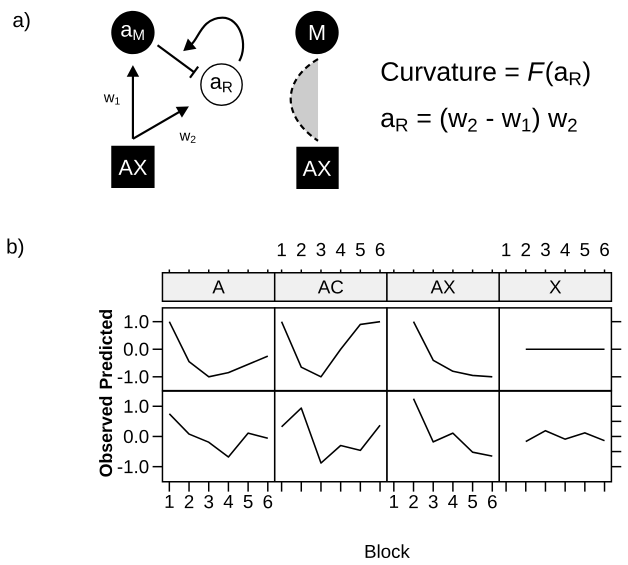 The width and height of the screenshot is (628, 565). I want to click on chart-title: AX, so click(443, 287).